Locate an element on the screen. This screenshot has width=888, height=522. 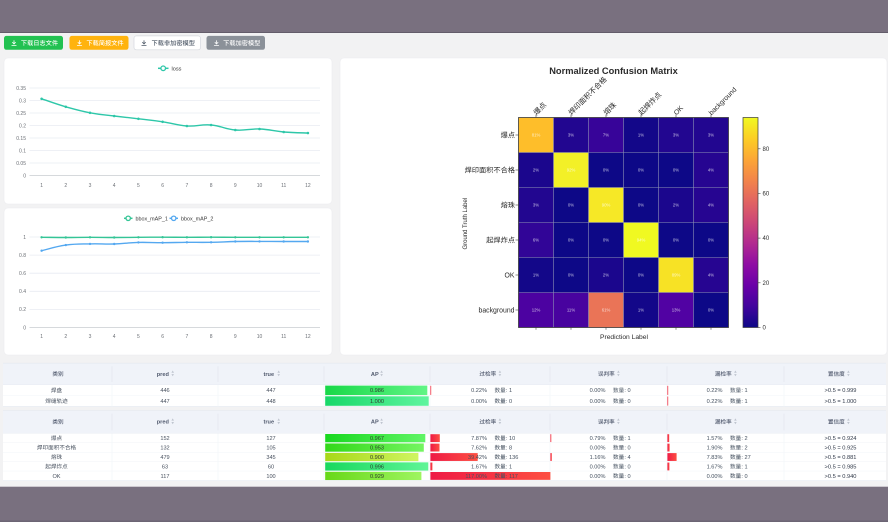
svg-text: bbox_mAP_2 is located at coordinates (197, 219).